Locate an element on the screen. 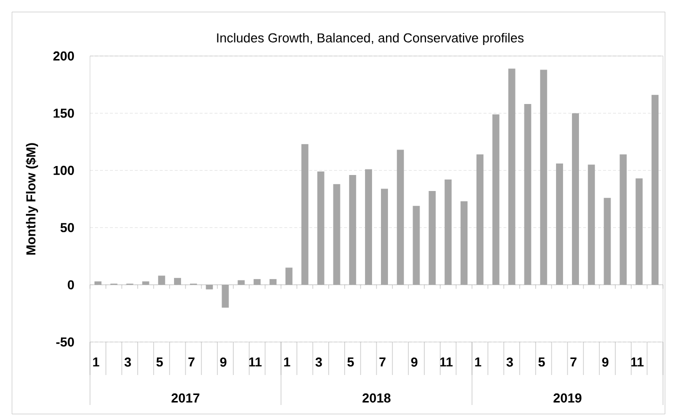 The image size is (680, 417). y-tick-label: 100 is located at coordinates (64, 170).